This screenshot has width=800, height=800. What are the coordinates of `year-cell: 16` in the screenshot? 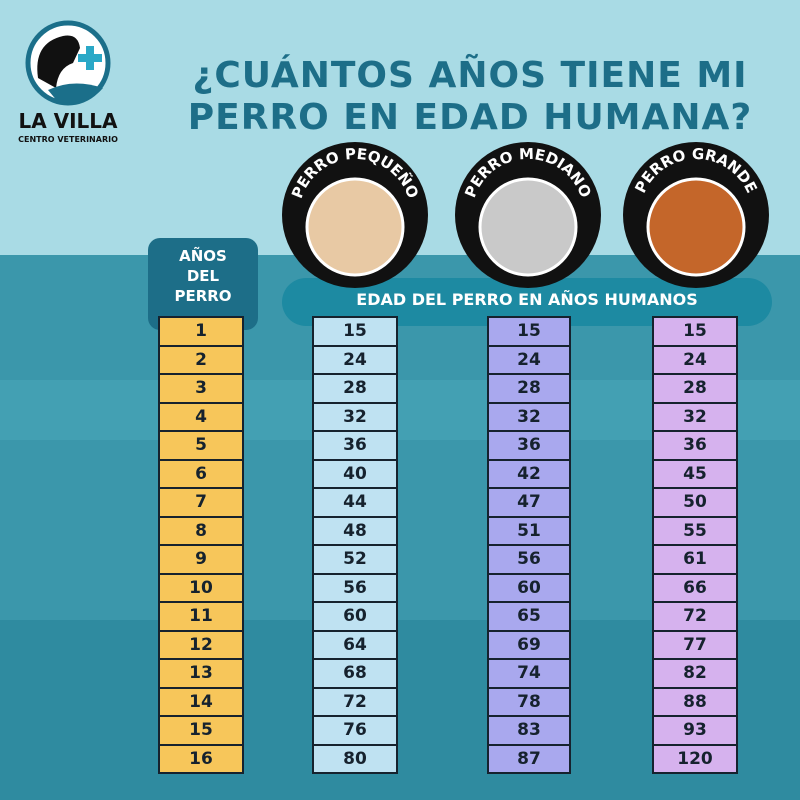 It's located at (201, 758).